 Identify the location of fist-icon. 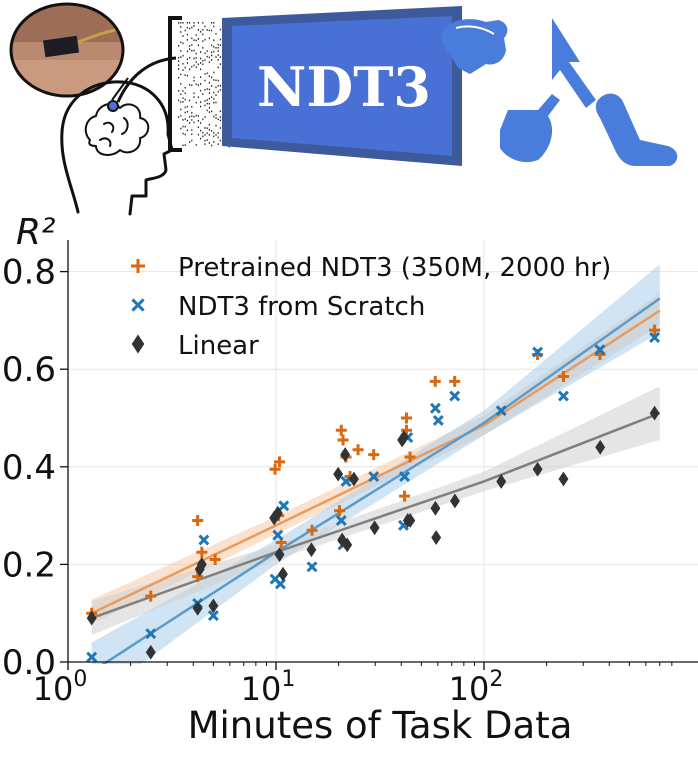
(475, 46).